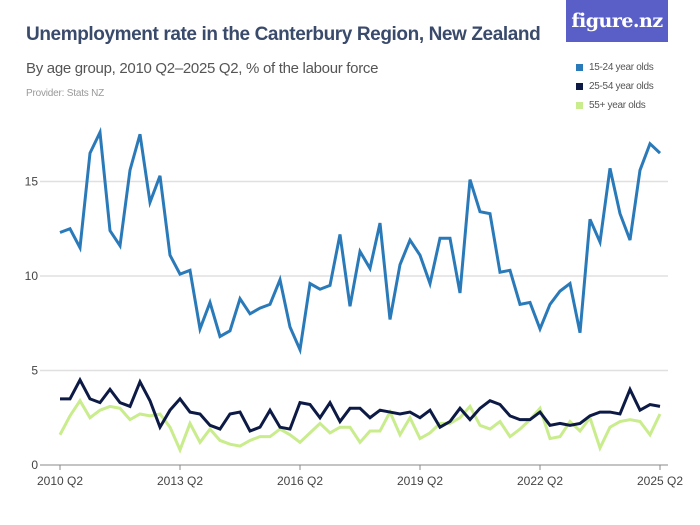 This screenshot has height=525, width=700. What do you see at coordinates (300, 481) in the screenshot?
I see `x-tick-label: 2016 Q2` at bounding box center [300, 481].